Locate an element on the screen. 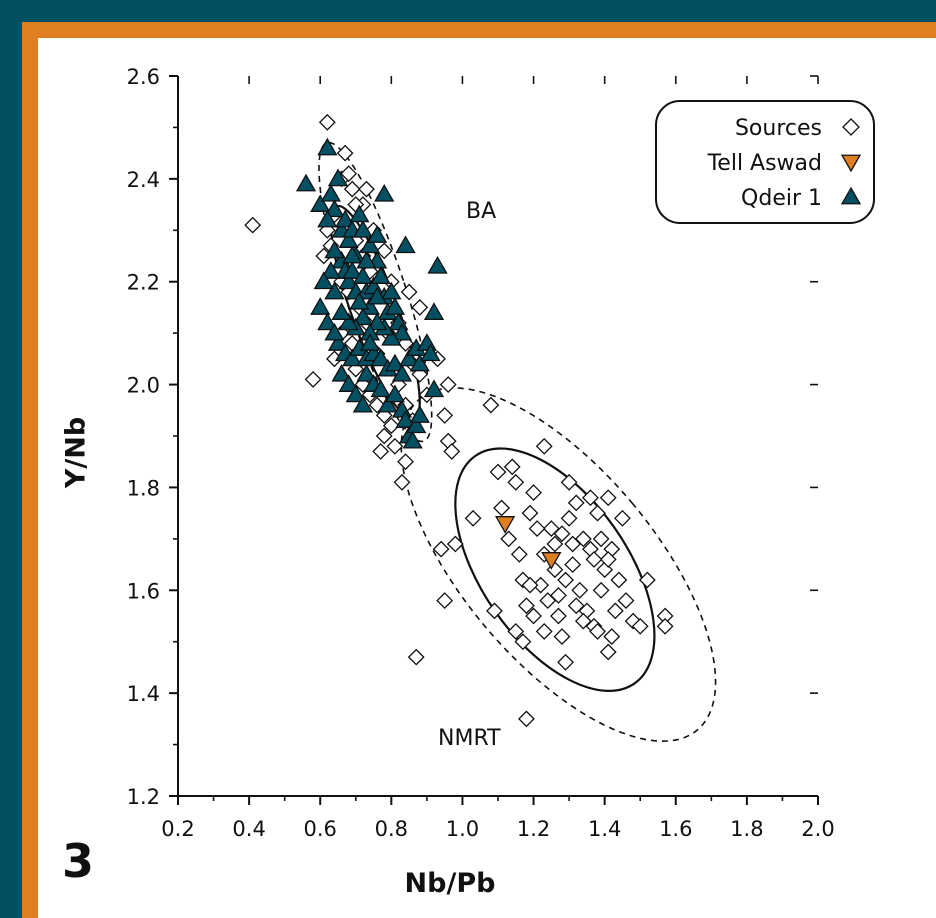 The image size is (936, 918). x-tick-label: 1.4 is located at coordinates (604, 829).